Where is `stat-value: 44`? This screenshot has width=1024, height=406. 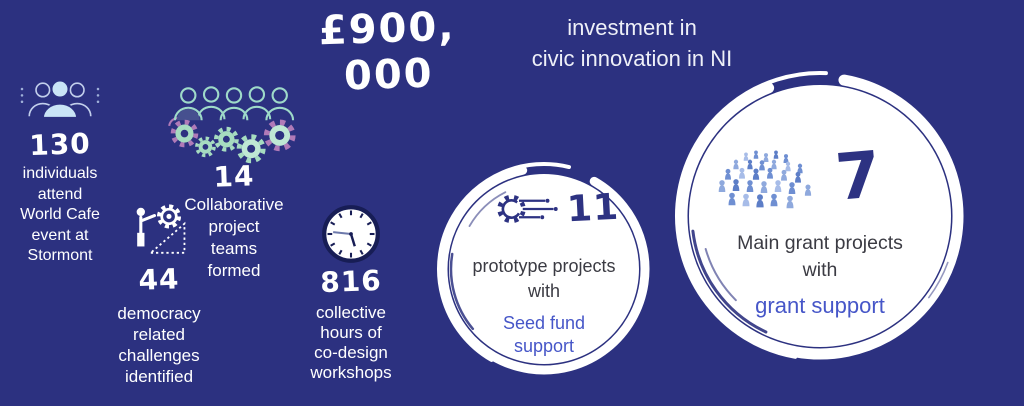 stat-value: 44 is located at coordinates (159, 279).